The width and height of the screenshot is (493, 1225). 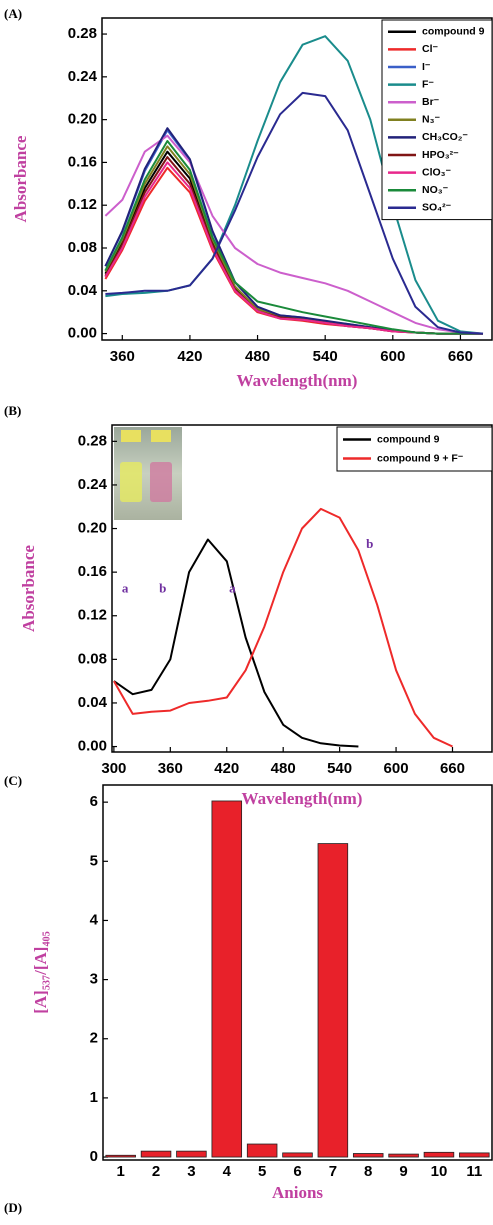 I want to click on cap-a, so click(x=131, y=436).